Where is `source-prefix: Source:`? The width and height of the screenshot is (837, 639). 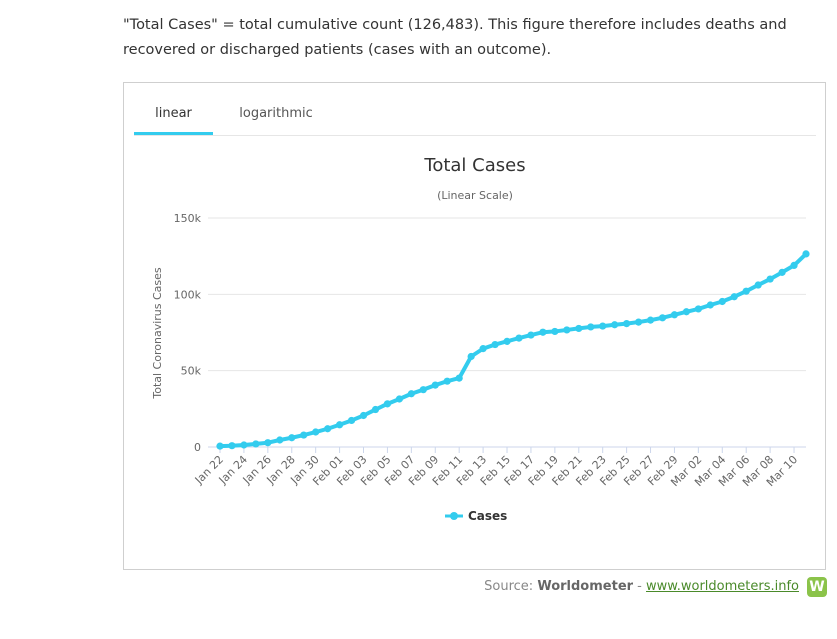
source-prefix: Source: is located at coordinates (511, 586).